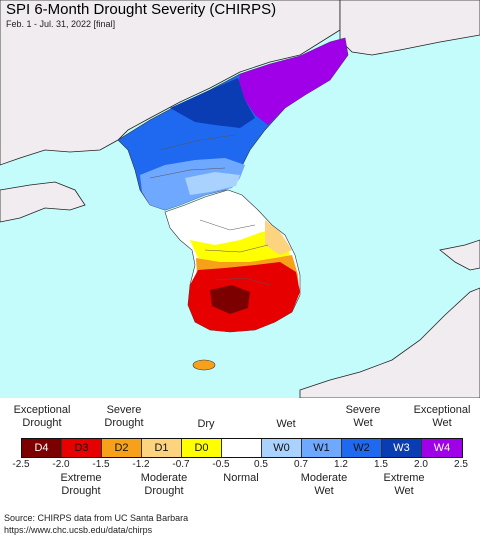 The height and width of the screenshot is (538, 480). What do you see at coordinates (78, 530) in the screenshot?
I see `source-url: https://www.chc.ucsb.edu/data/chirps` at bounding box center [78, 530].